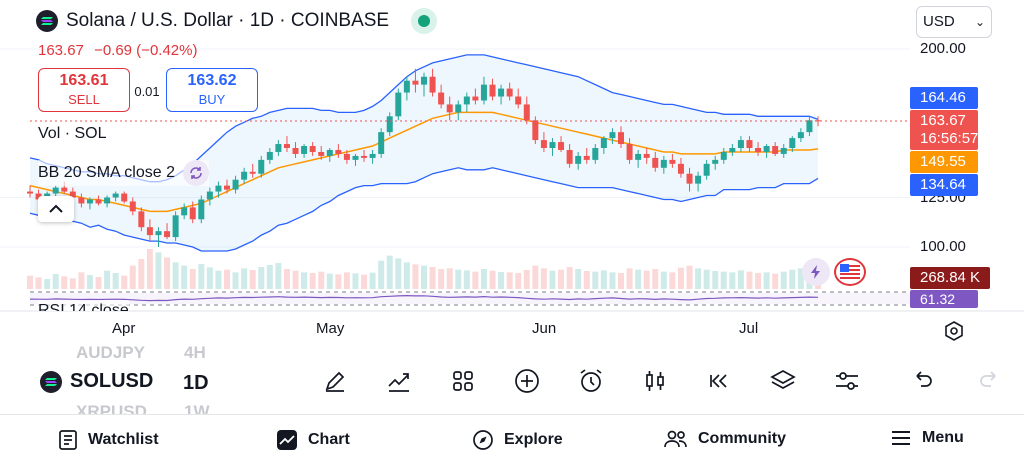  I want to click on solana-logo-icon, so click(47, 21).